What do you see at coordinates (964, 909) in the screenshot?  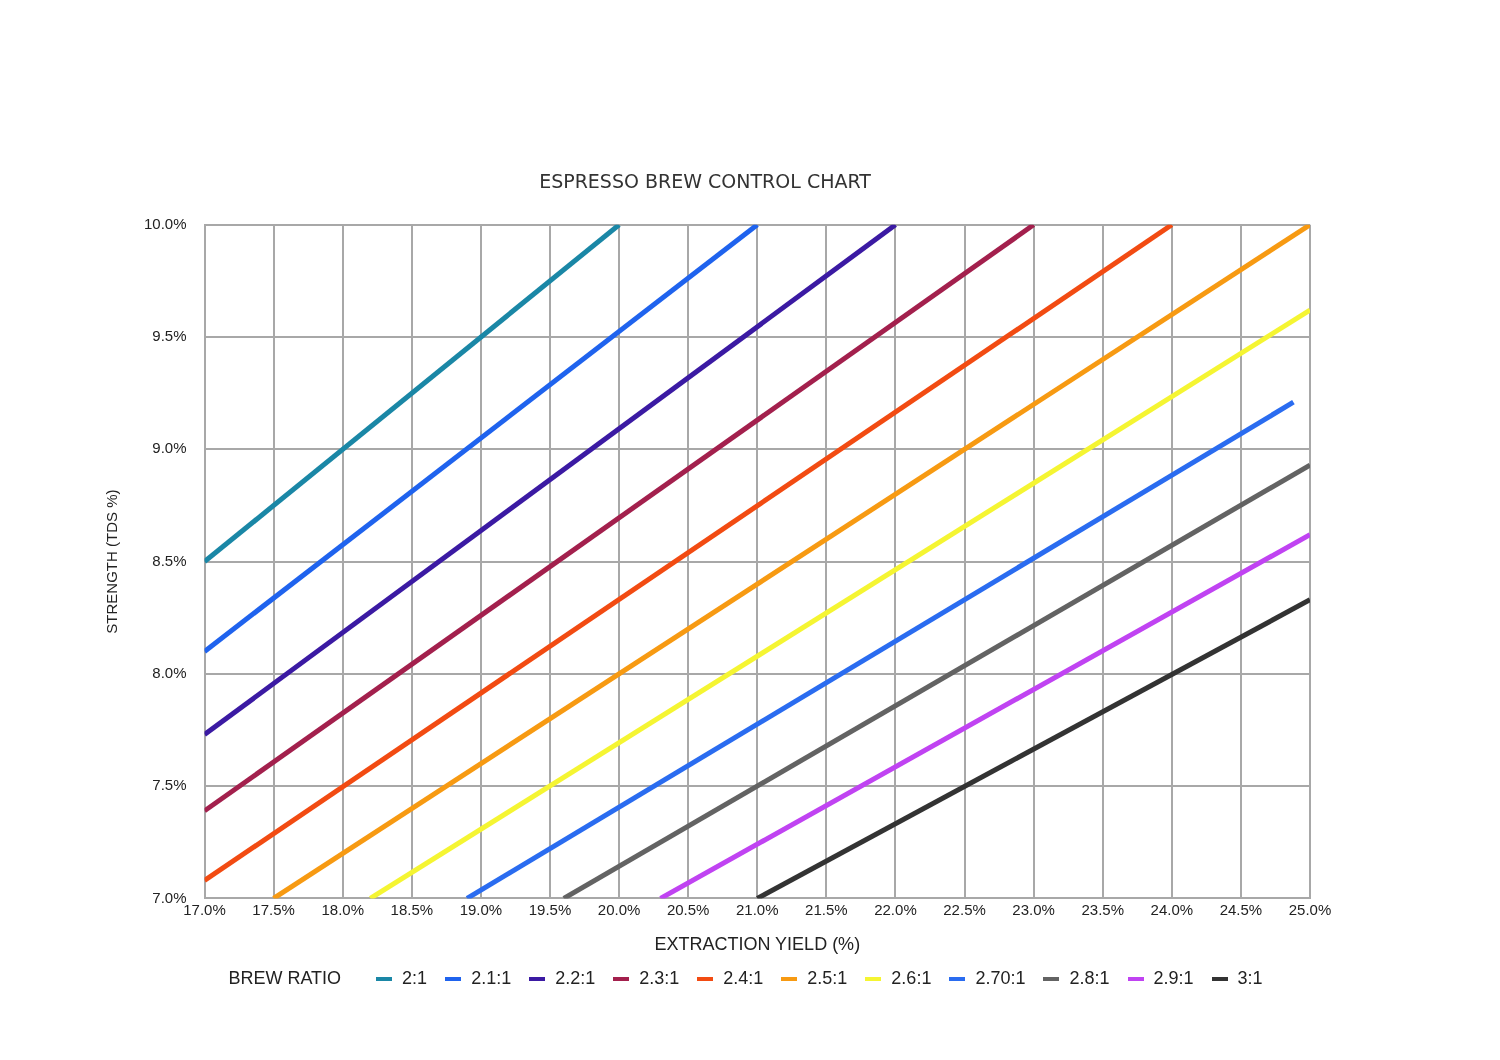 I see `x-tick-label: 22.5%` at bounding box center [964, 909].